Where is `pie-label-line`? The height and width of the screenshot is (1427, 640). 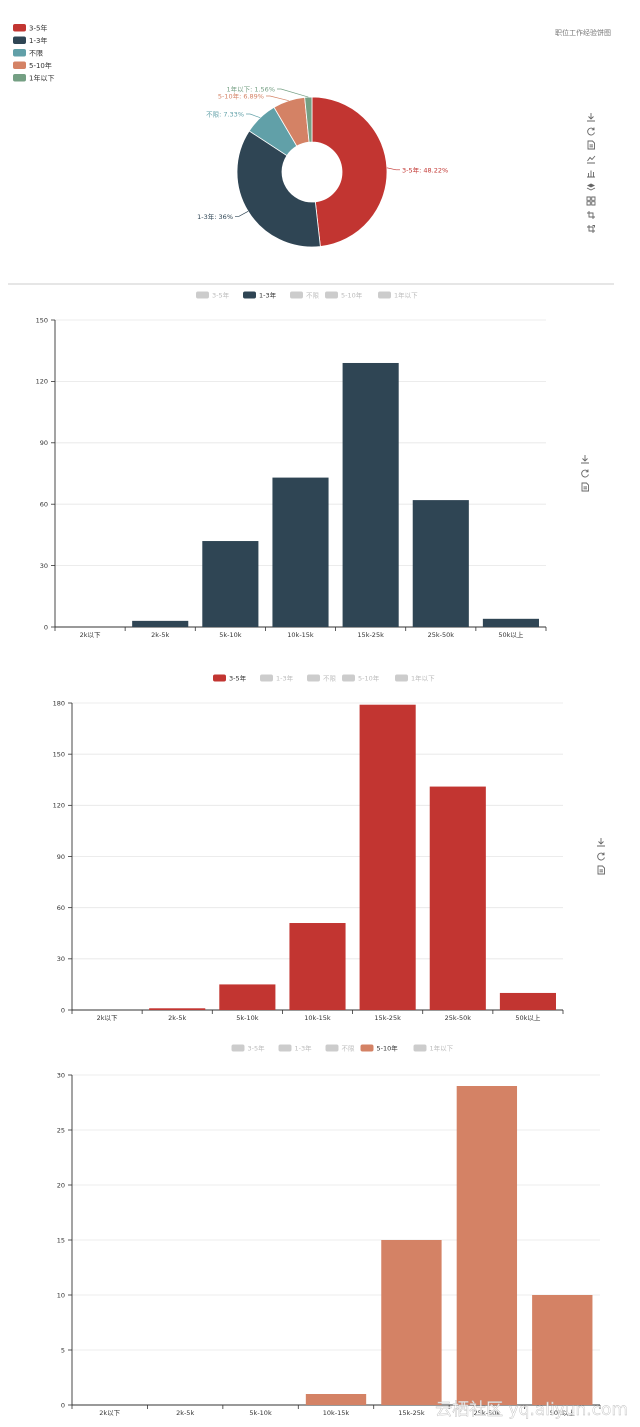
pie-label-line is located at coordinates (242, 214).